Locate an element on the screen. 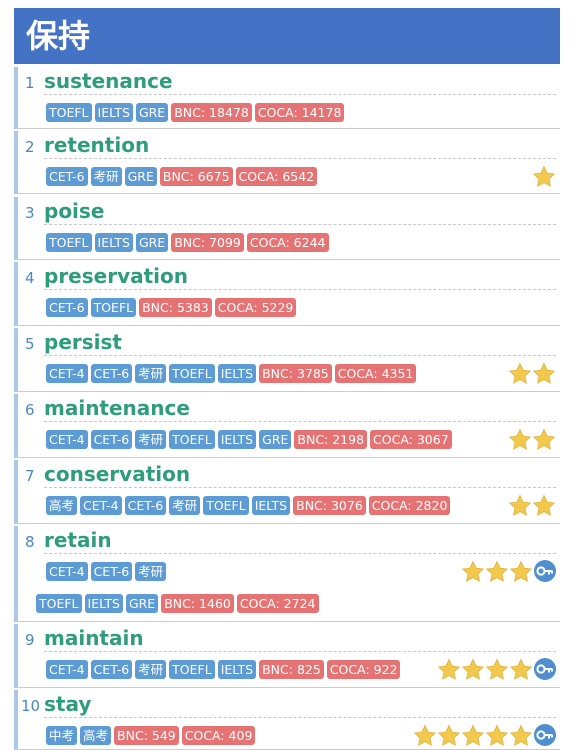 This screenshot has height=750, width=576. coca-frequency: COCA: 409 is located at coordinates (218, 735).